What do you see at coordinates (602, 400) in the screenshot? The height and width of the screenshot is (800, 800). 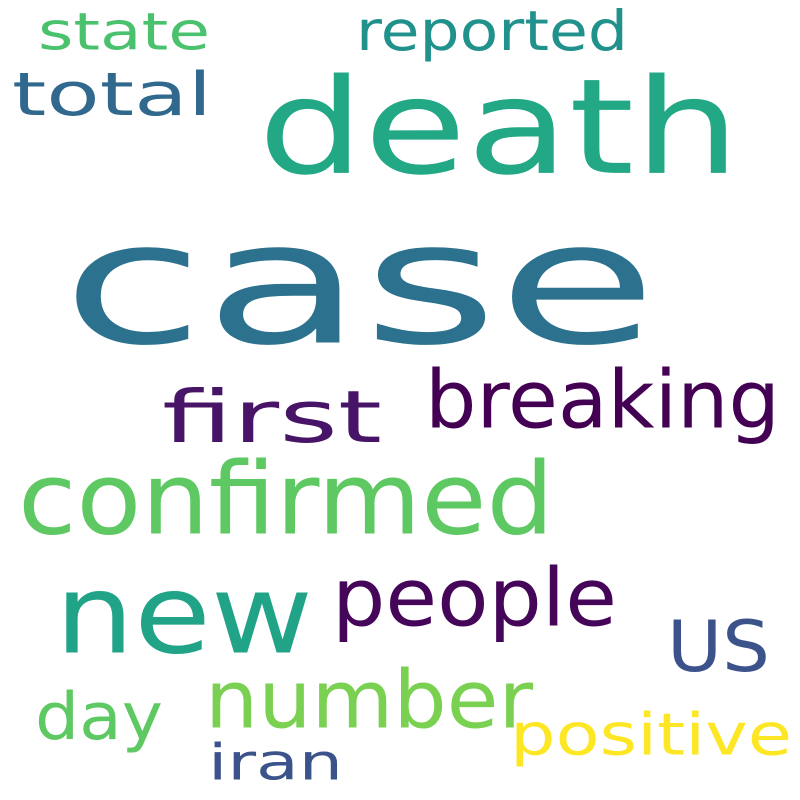 I see `word-breaking: breaking` at bounding box center [602, 400].